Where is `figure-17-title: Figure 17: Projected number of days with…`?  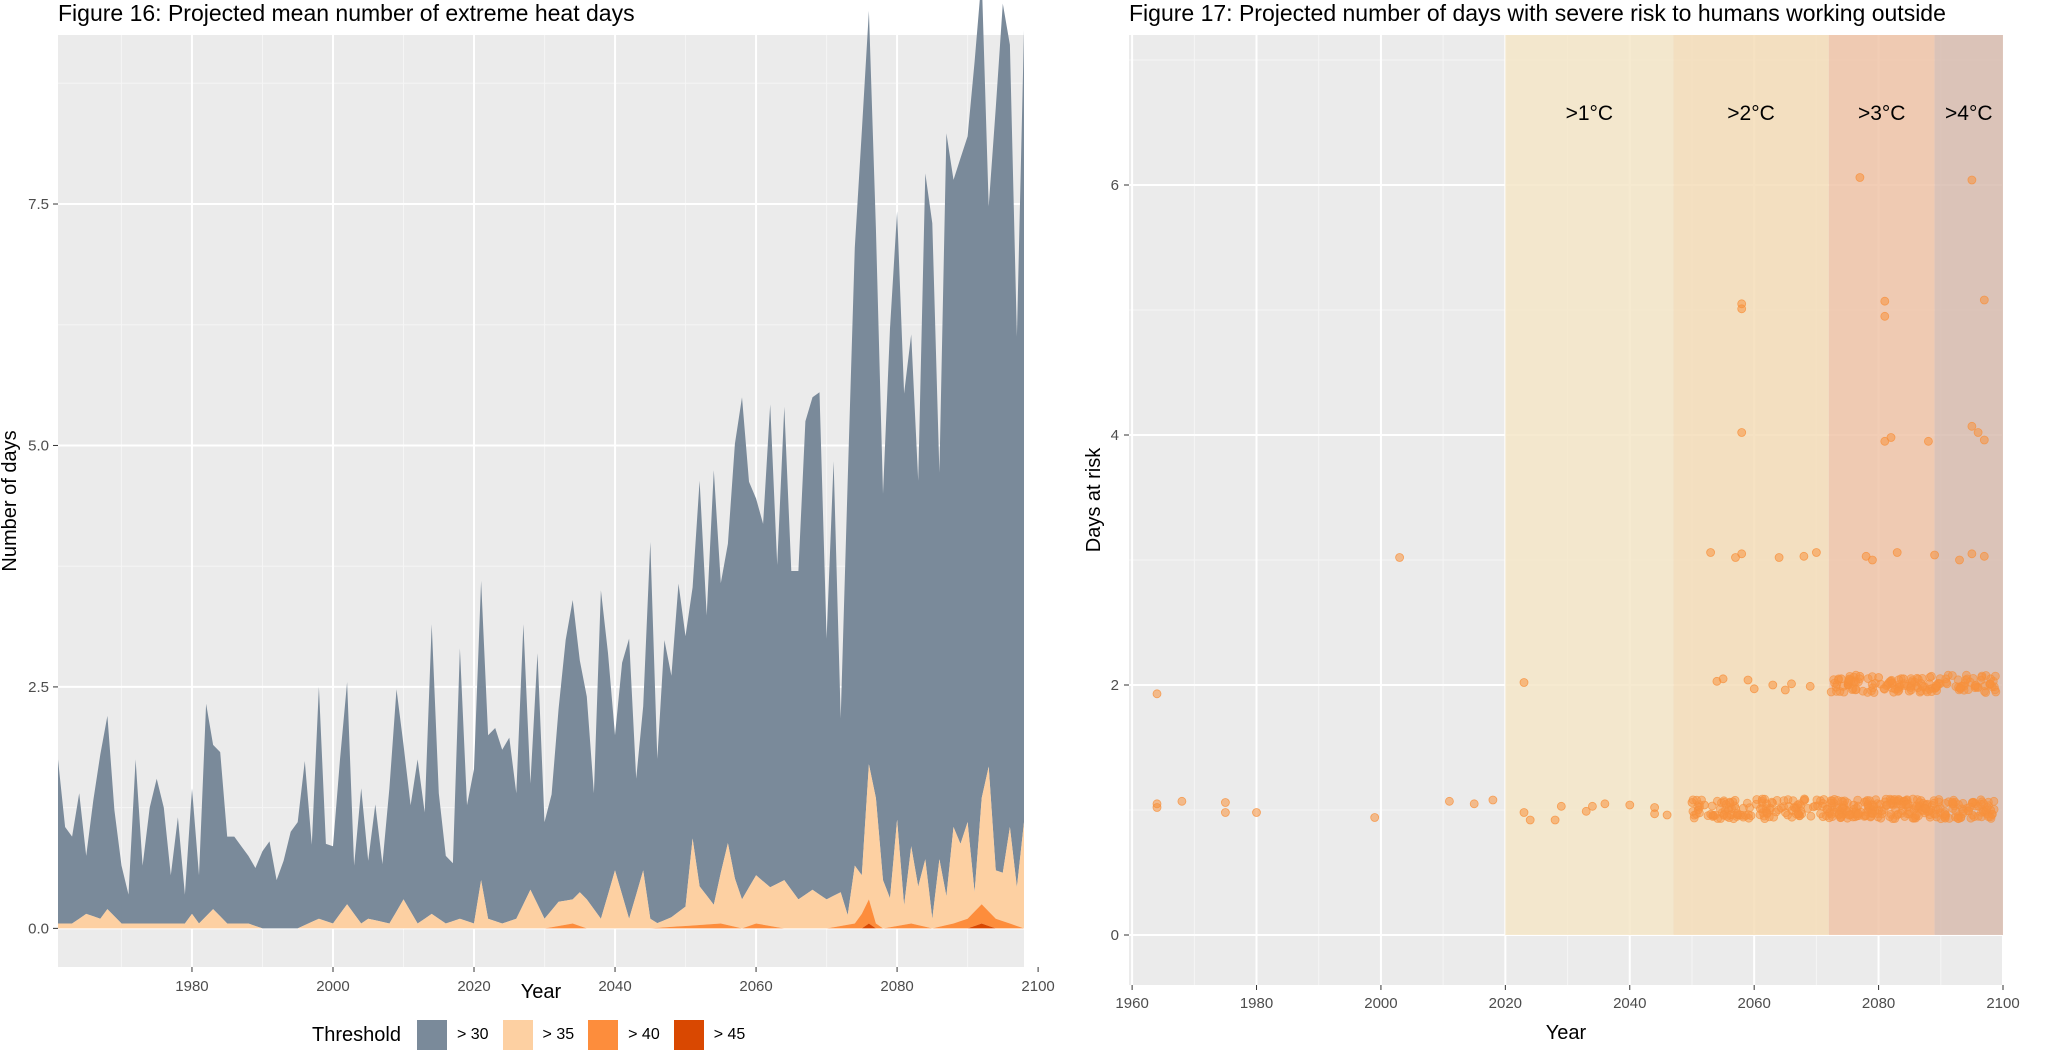 figure-17-title: Figure 17: Projected number of days with… is located at coordinates (1537, 13).